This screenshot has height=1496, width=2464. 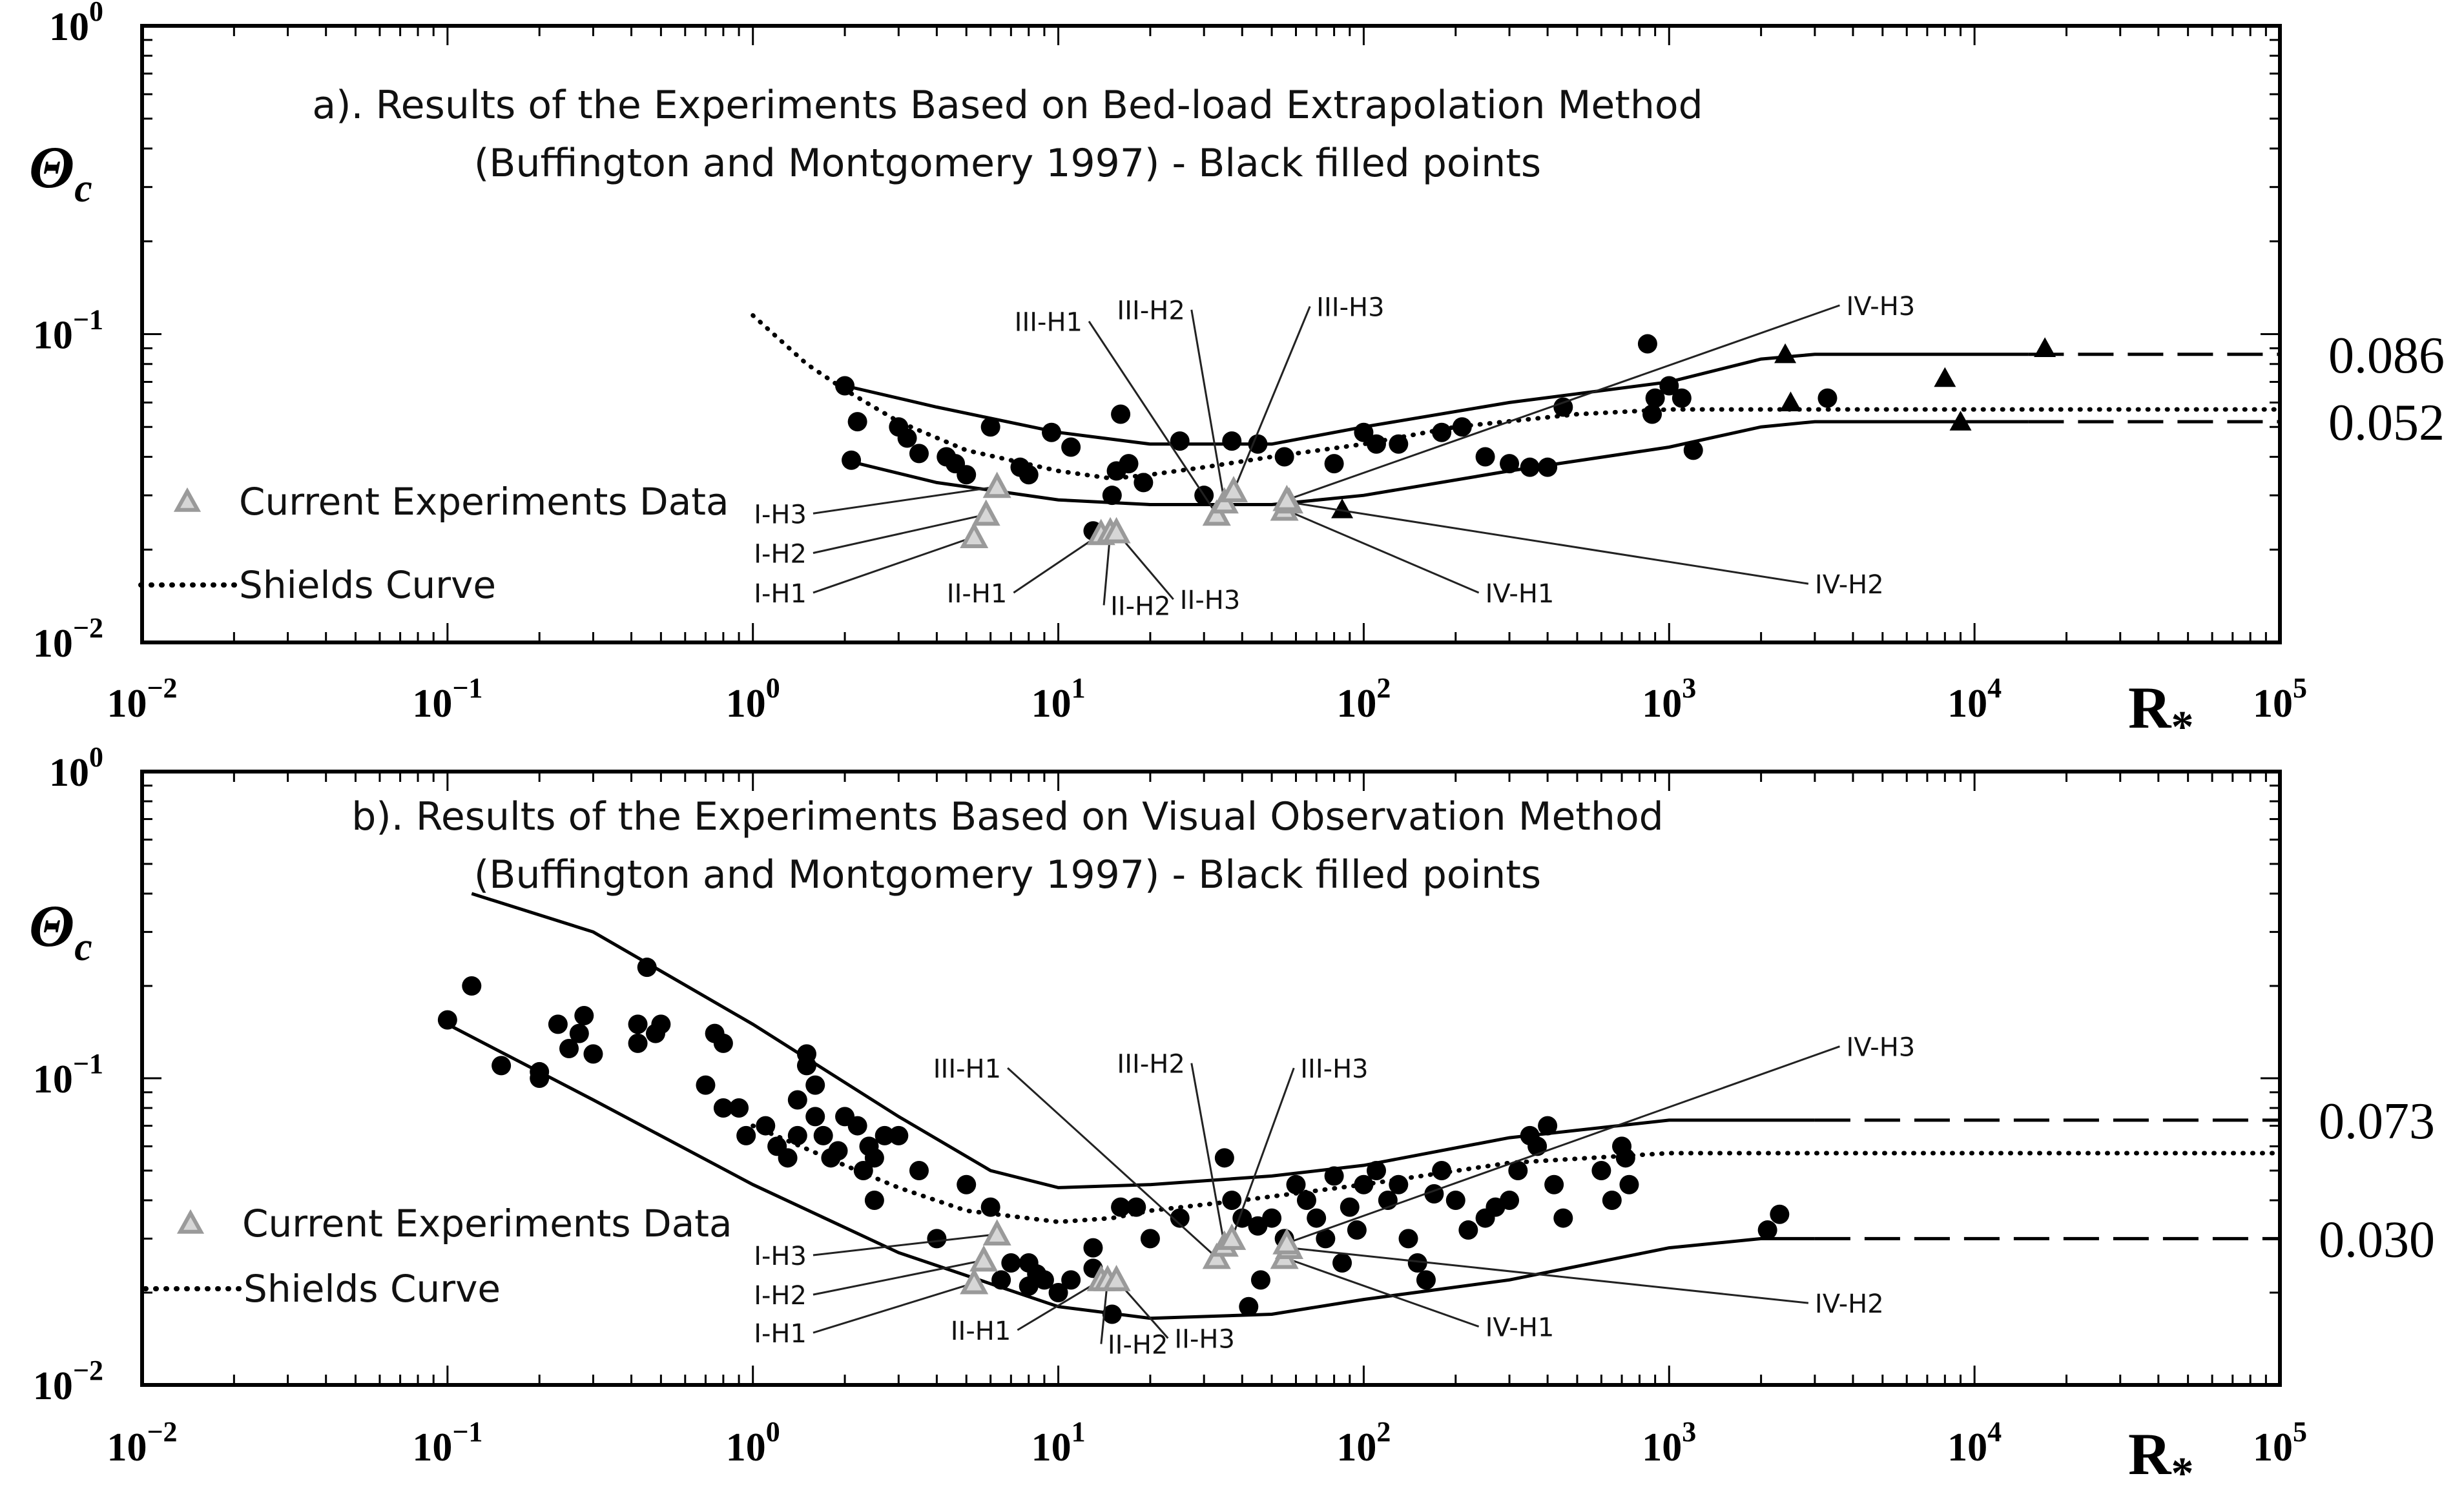 I want to click on y-tick-exp: −1, so click(x=88, y=1064).